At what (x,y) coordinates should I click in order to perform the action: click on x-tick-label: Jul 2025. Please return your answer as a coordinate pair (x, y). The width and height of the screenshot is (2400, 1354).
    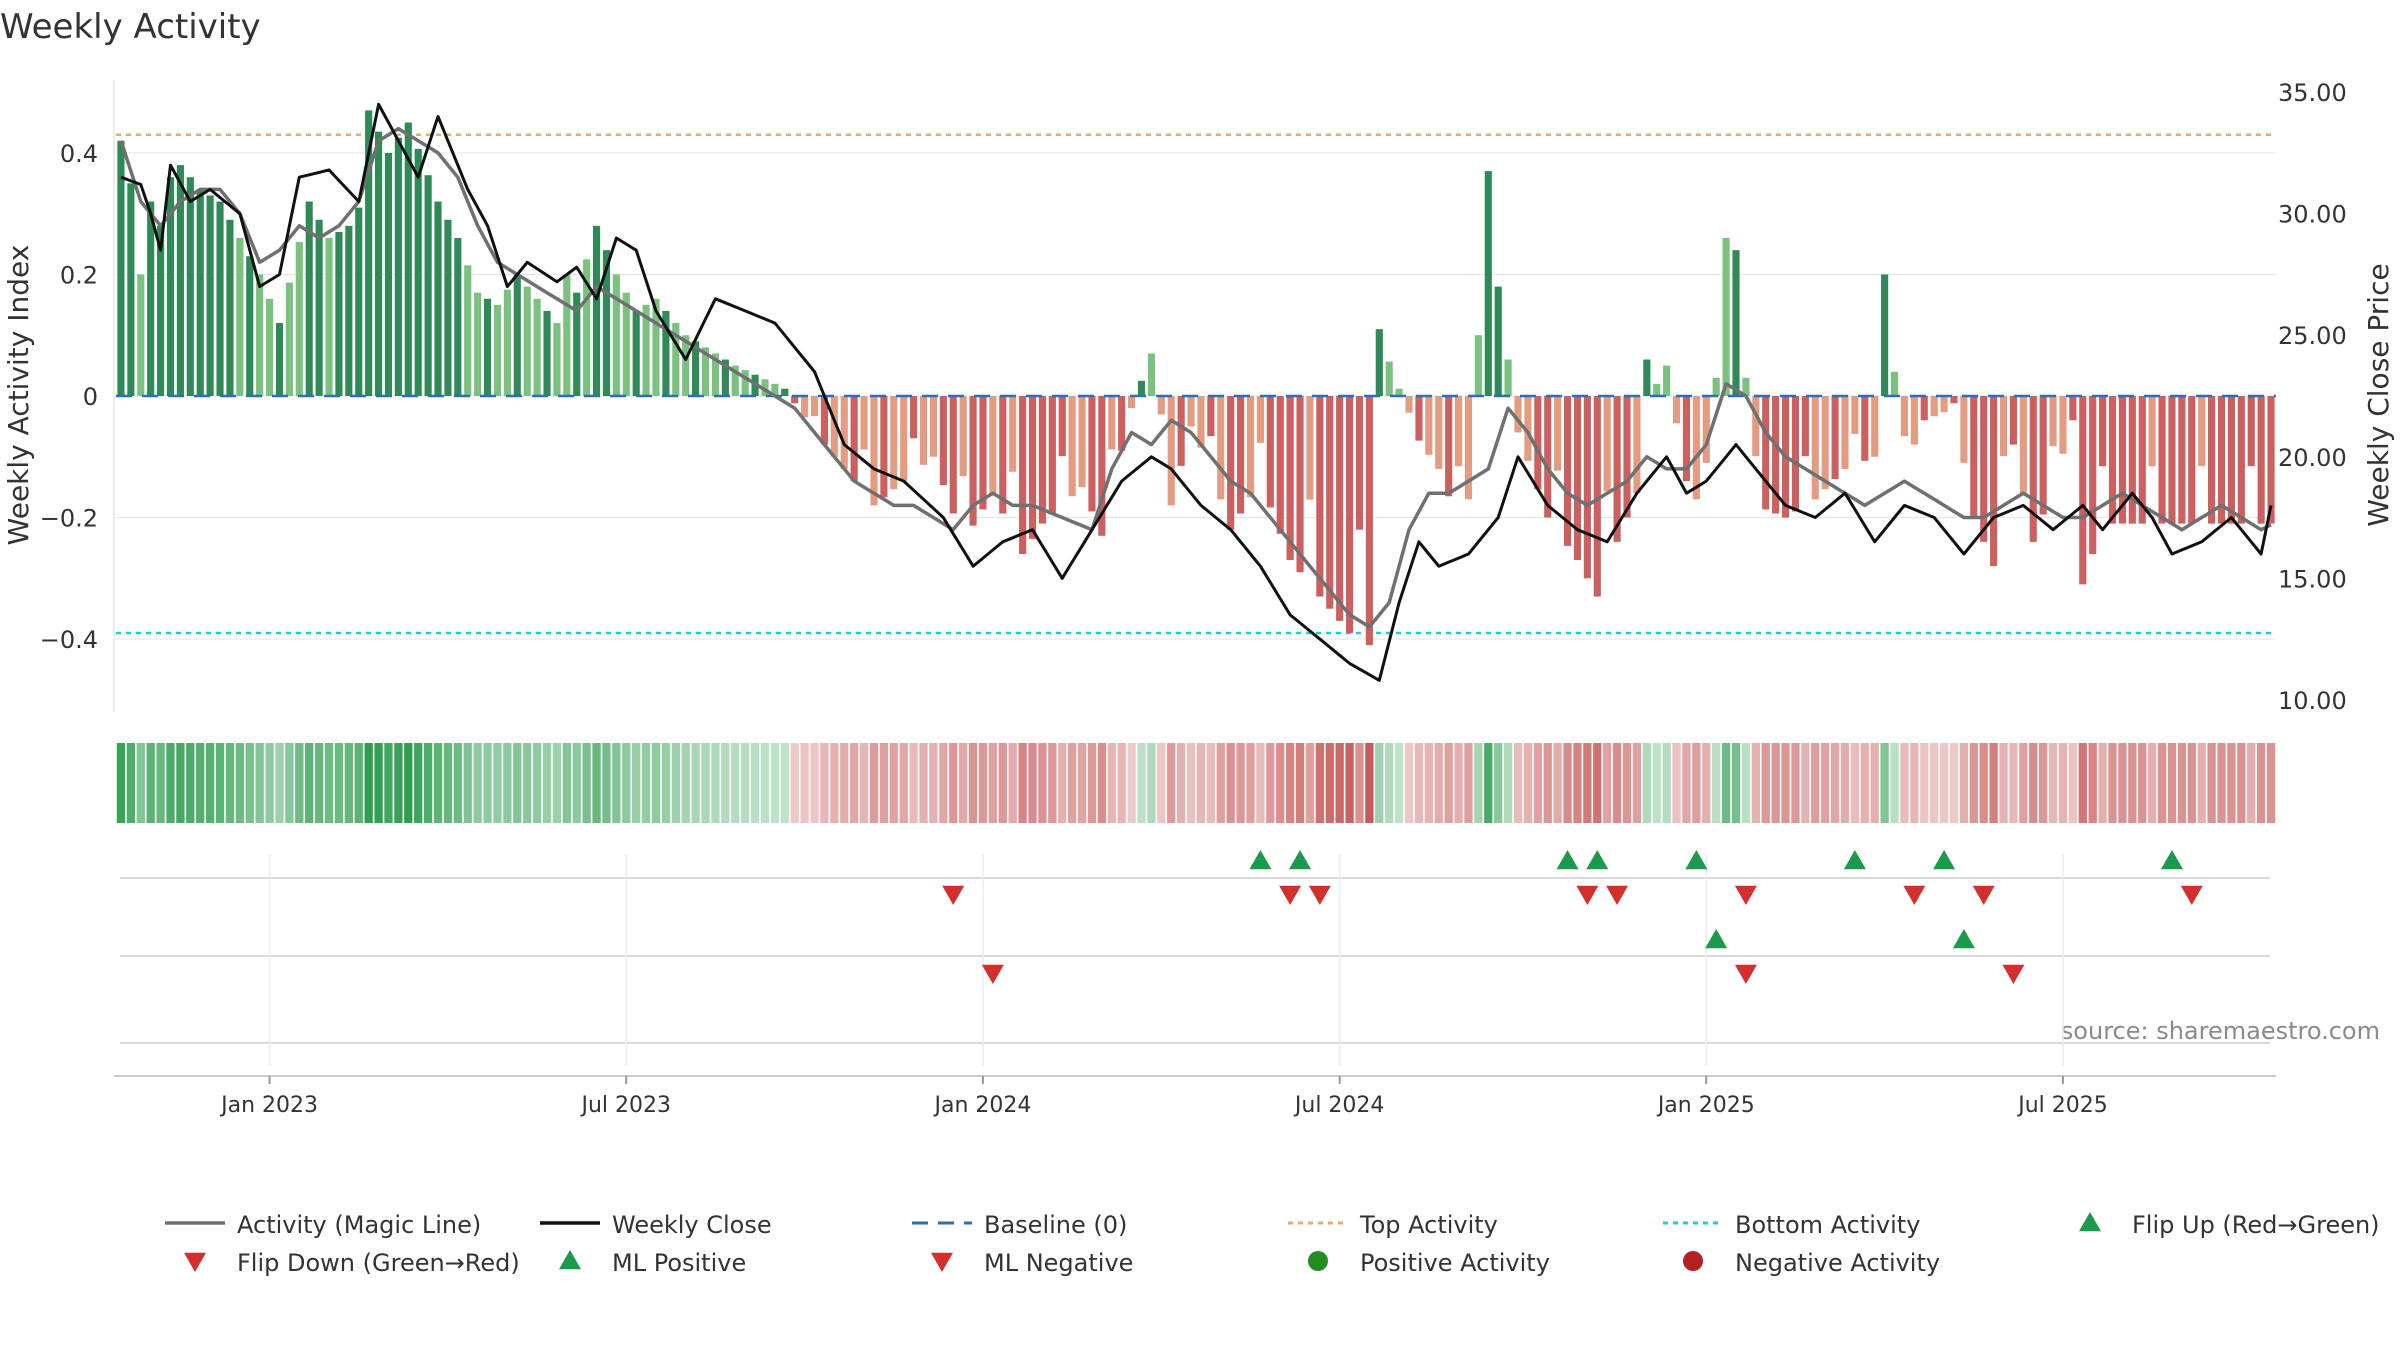
    Looking at the image, I should click on (2062, 1105).